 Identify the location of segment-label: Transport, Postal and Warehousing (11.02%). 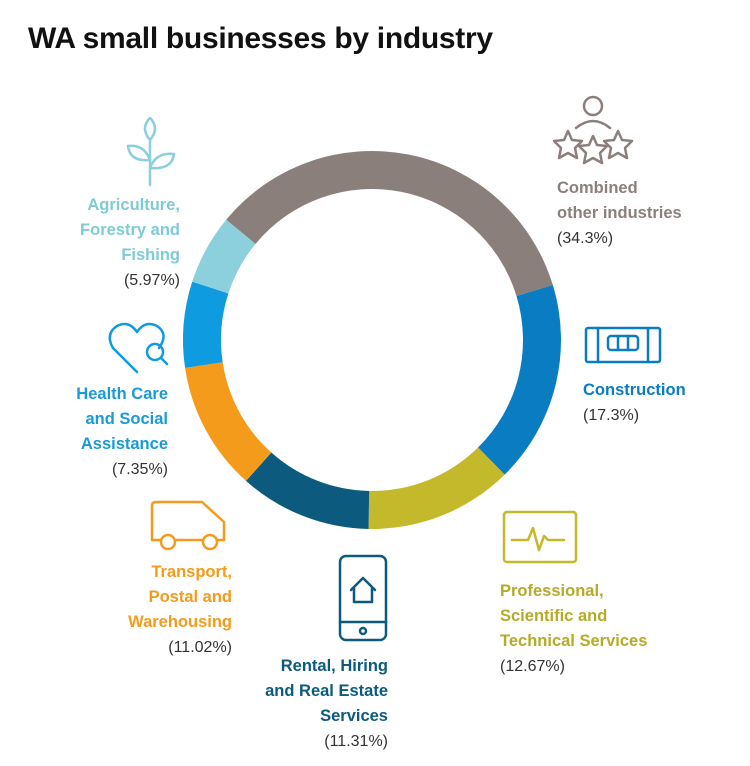
(180, 610).